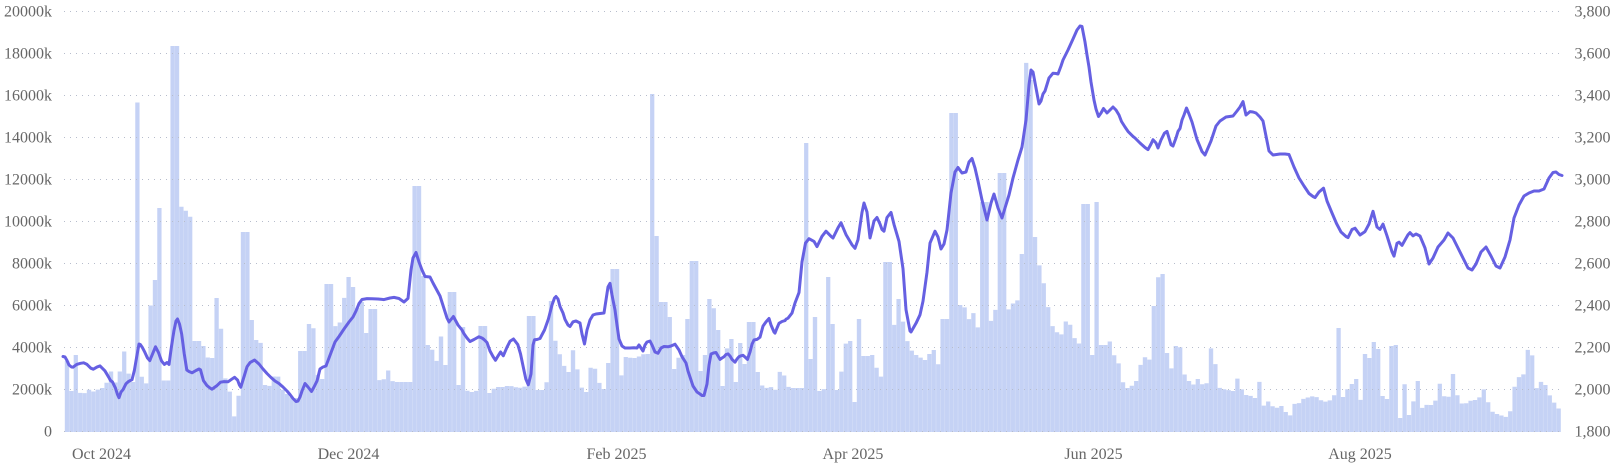 This screenshot has height=468, width=1615. What do you see at coordinates (48, 432) in the screenshot?
I see `svg-text: 0` at bounding box center [48, 432].